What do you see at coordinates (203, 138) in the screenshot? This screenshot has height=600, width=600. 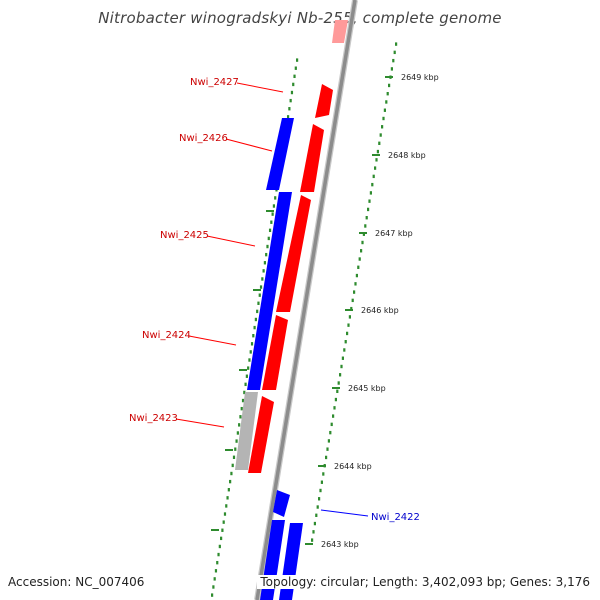 I see `gene-label: Nwi_2426` at bounding box center [203, 138].